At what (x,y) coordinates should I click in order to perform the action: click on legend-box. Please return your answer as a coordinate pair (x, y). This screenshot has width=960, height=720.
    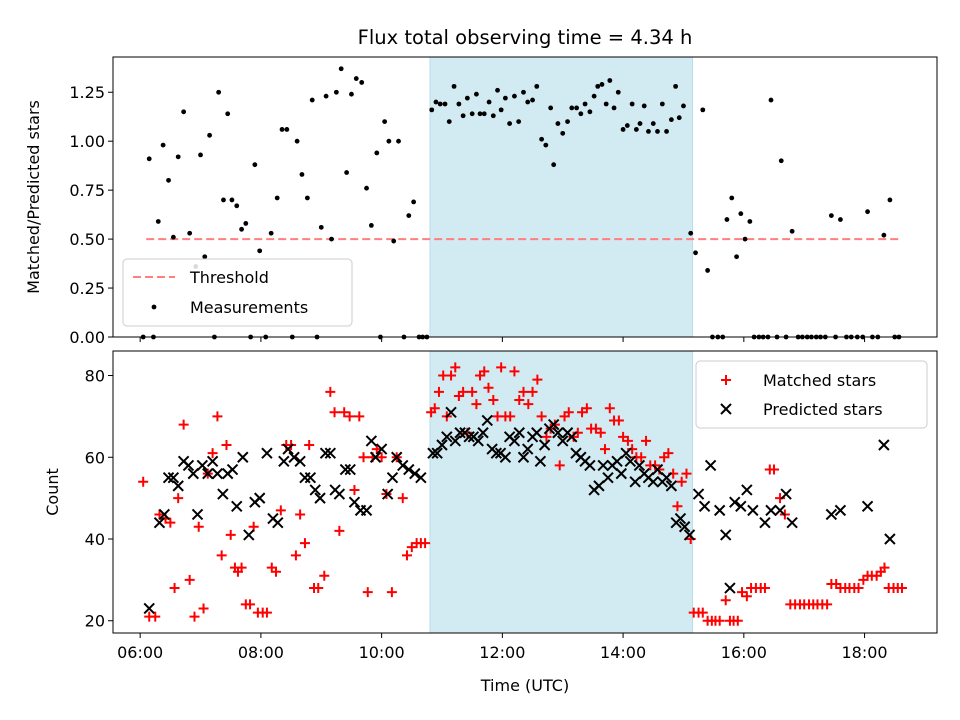
    Looking at the image, I should click on (811, 394).